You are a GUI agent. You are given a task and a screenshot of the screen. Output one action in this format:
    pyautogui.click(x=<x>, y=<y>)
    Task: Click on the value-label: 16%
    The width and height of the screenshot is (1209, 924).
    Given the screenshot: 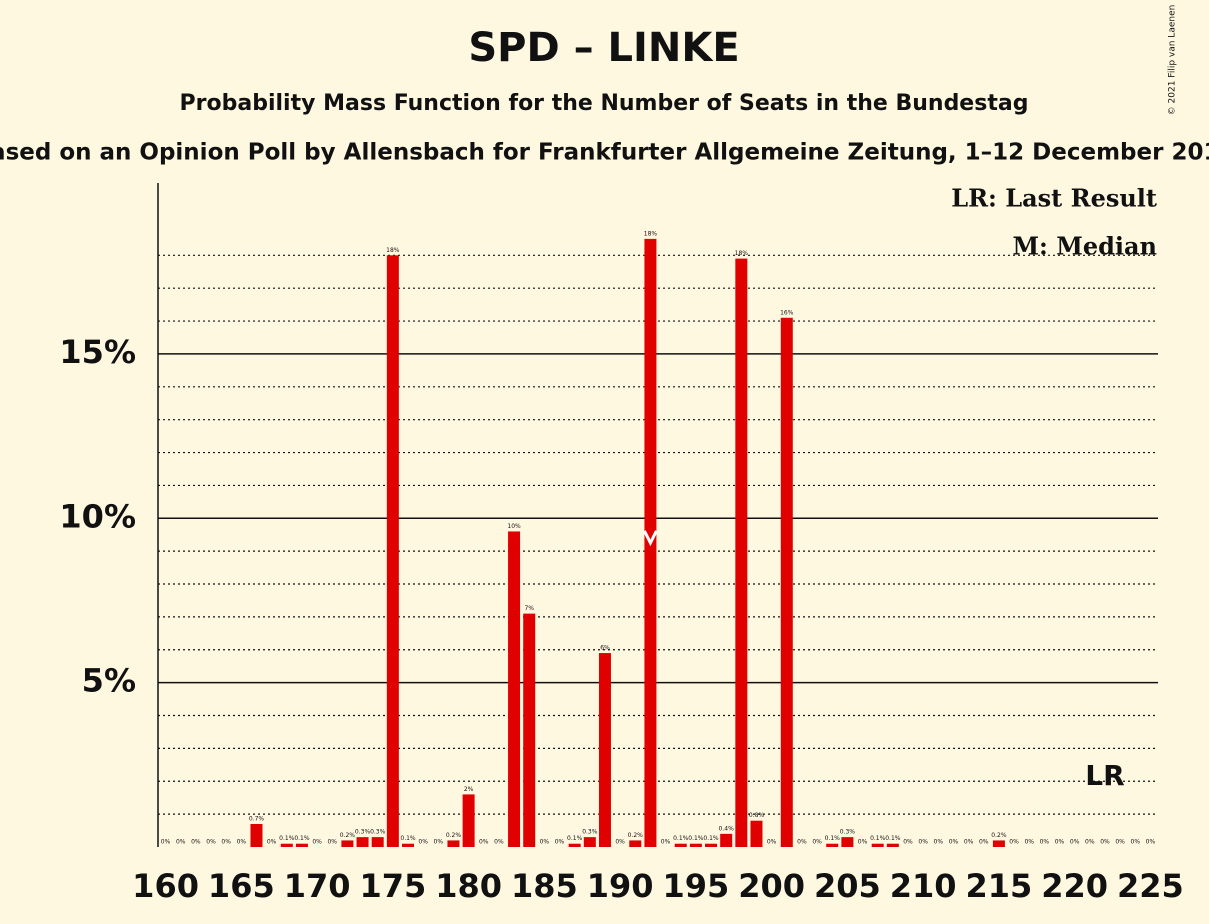 What is the action you would take?
    pyautogui.click(x=787, y=312)
    